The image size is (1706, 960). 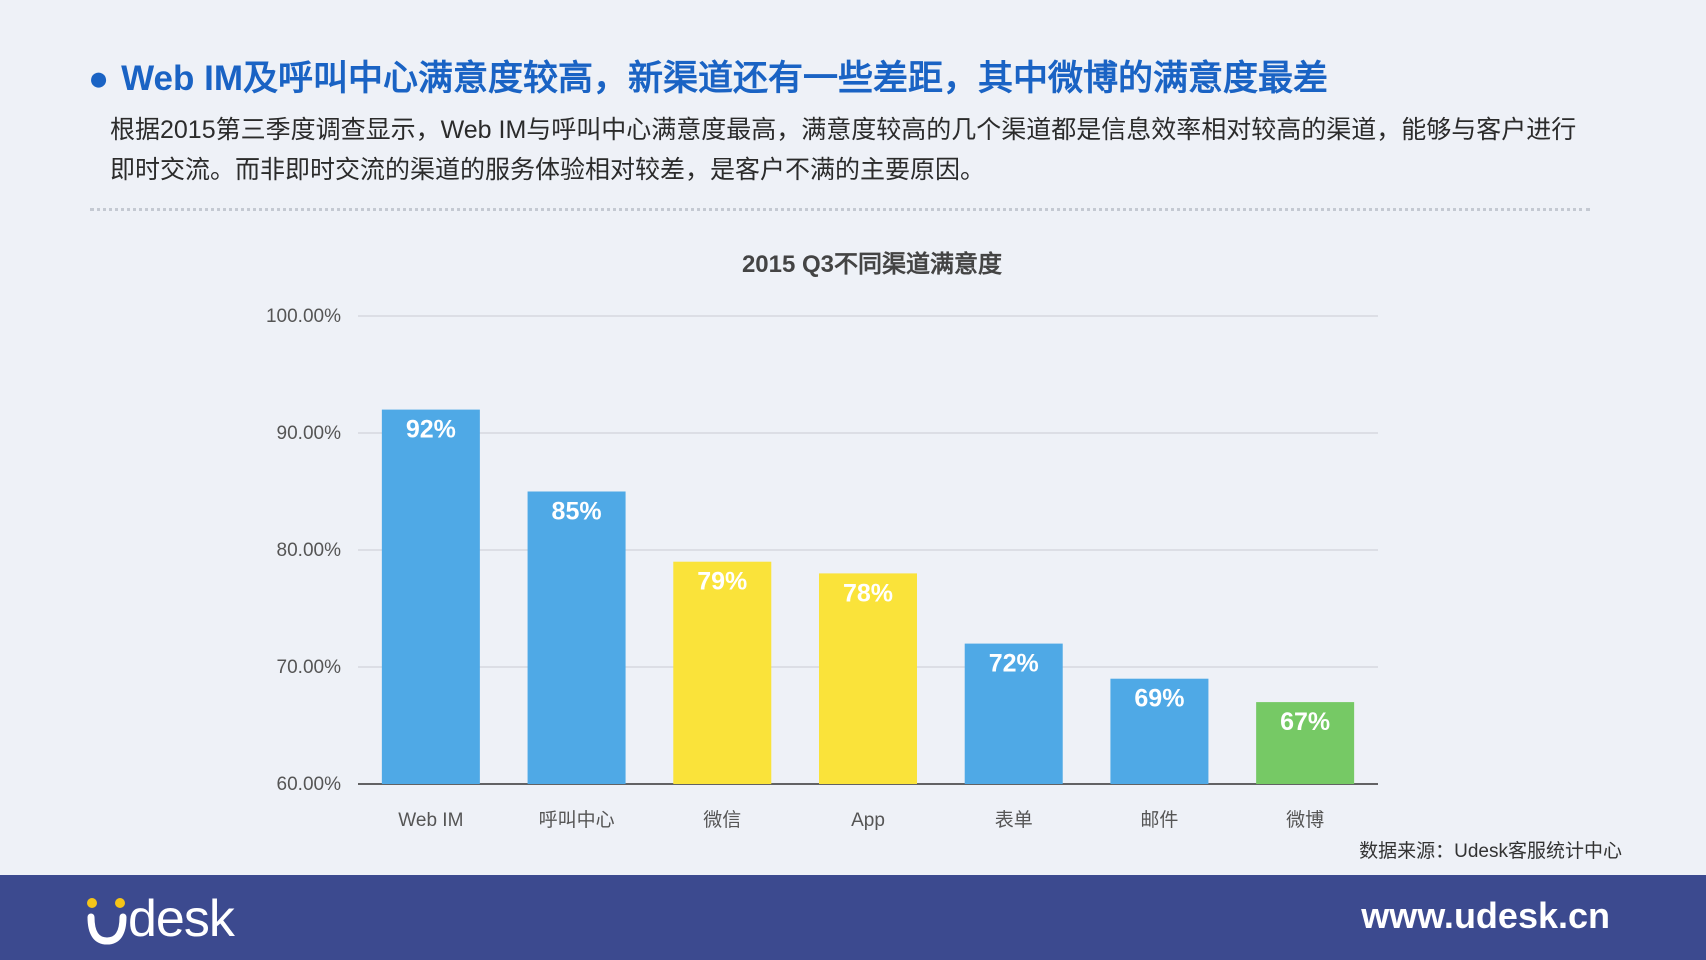 What do you see at coordinates (309, 550) in the screenshot?
I see `y-tick-label: 80.00%` at bounding box center [309, 550].